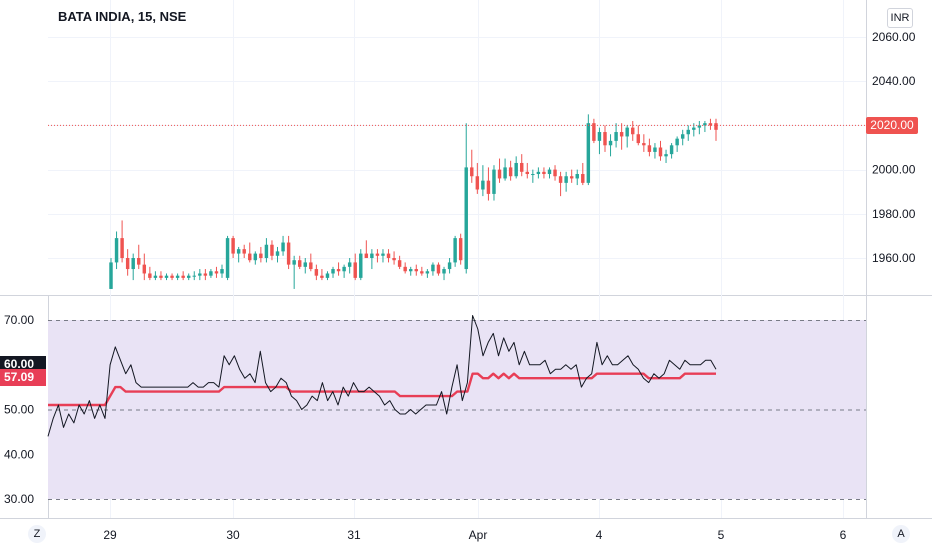  I want to click on rsi-axis: 70.00 50.00 40.00 30.00, so click(19, 409).